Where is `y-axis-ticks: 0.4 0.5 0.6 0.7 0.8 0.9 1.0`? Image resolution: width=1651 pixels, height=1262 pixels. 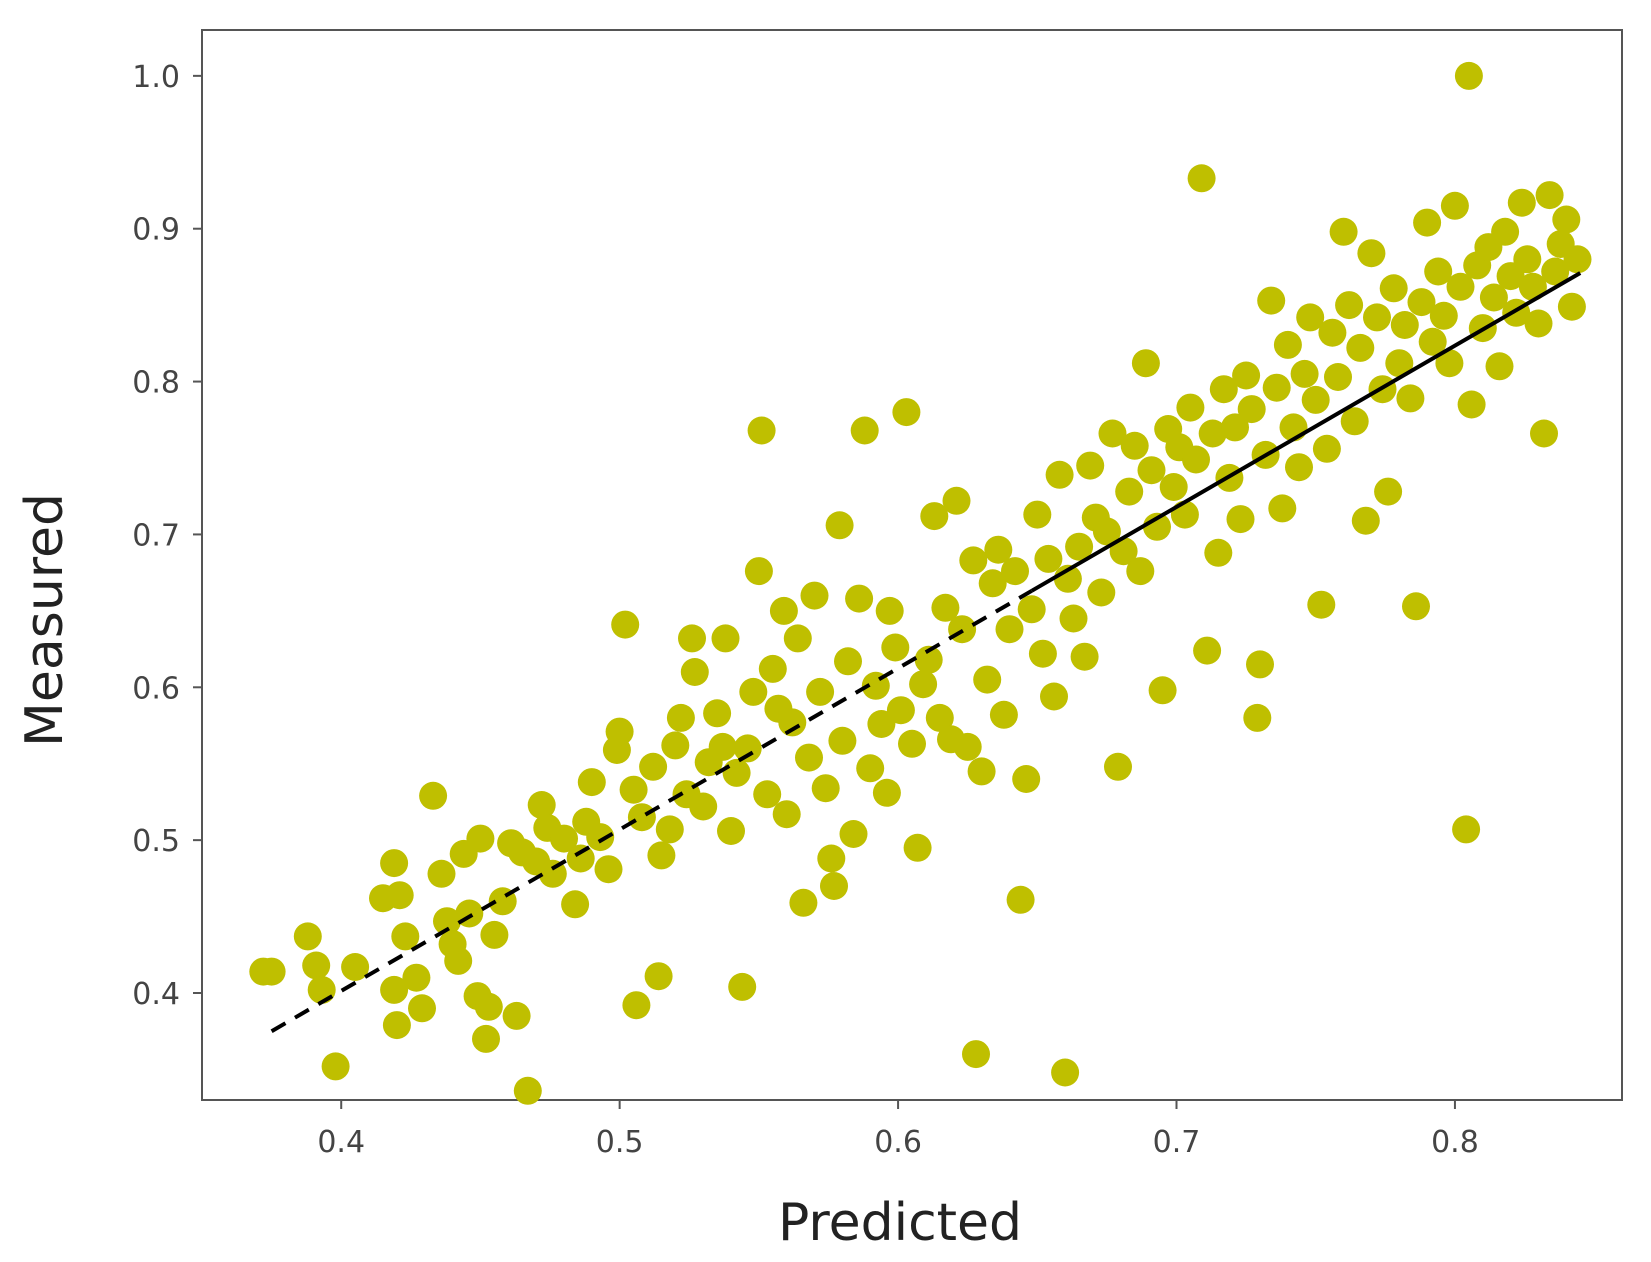
y-axis-ticks: 0.4 0.5 0.6 0.7 0.8 0.9 1.0 is located at coordinates (167, 536).